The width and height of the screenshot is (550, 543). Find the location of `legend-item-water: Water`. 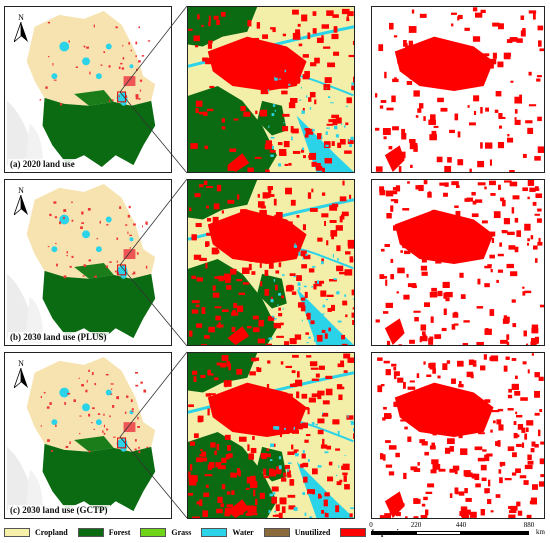

legend-item-water: Water is located at coordinates (227, 532).